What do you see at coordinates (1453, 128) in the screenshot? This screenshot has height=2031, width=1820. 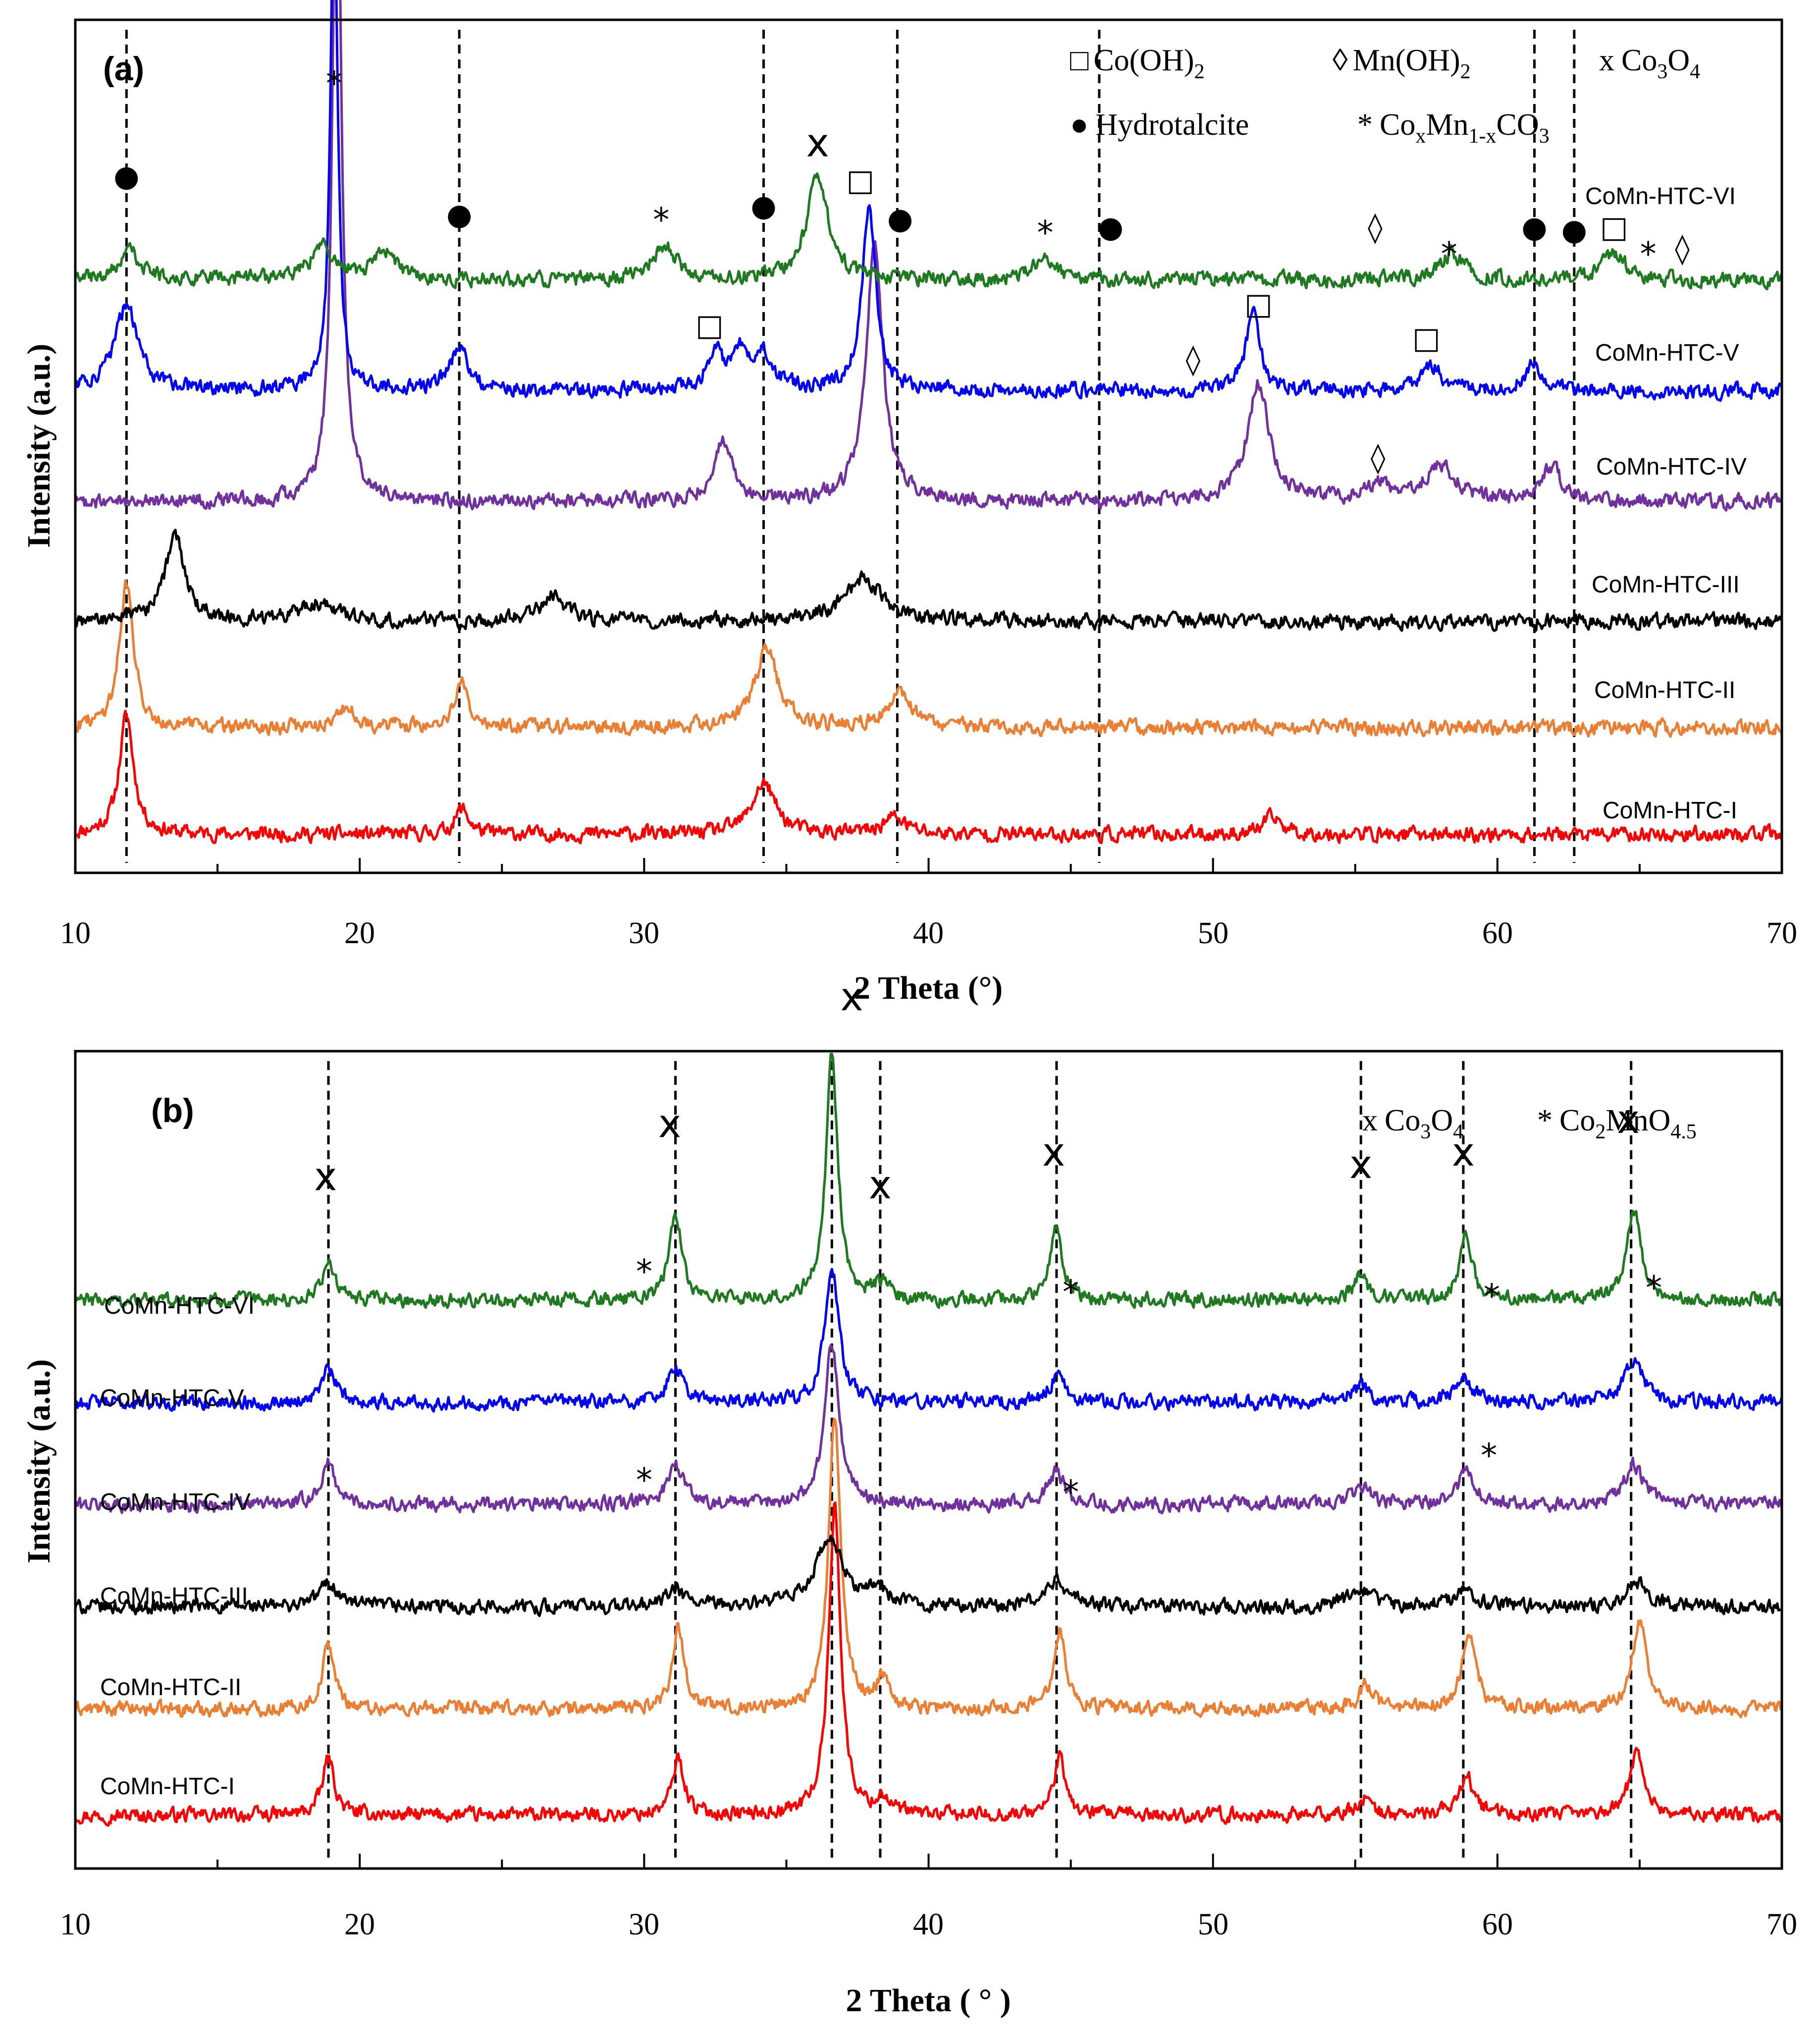 I see `legend-item-comn-carbonate: * CoxMn1-xCO3` at bounding box center [1453, 128].